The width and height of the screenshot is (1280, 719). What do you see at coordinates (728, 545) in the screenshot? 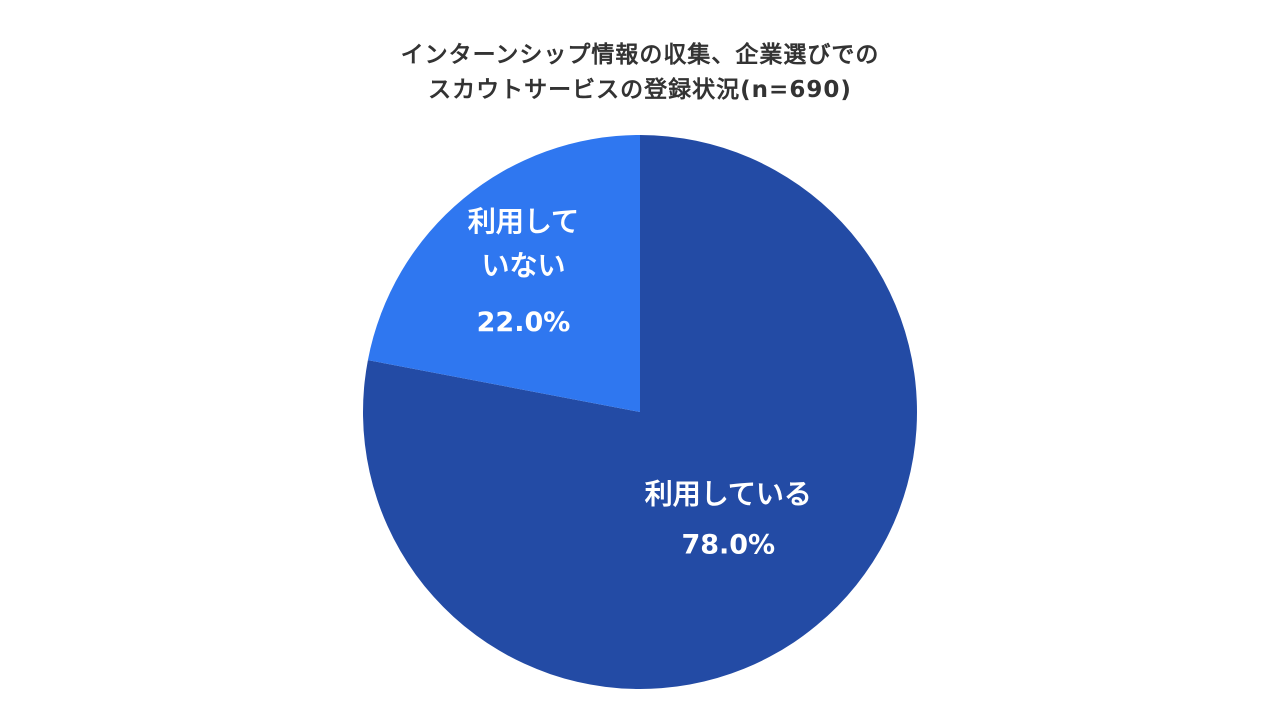
I see `slice-value-0: 78.0%` at bounding box center [728, 545].